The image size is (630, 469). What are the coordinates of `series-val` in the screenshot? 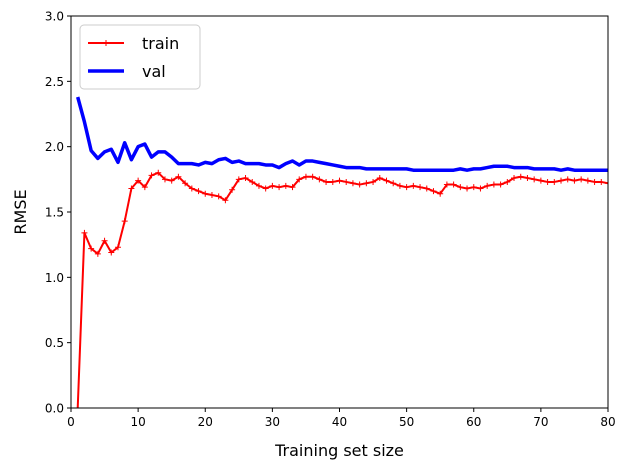 It's located at (342, 134).